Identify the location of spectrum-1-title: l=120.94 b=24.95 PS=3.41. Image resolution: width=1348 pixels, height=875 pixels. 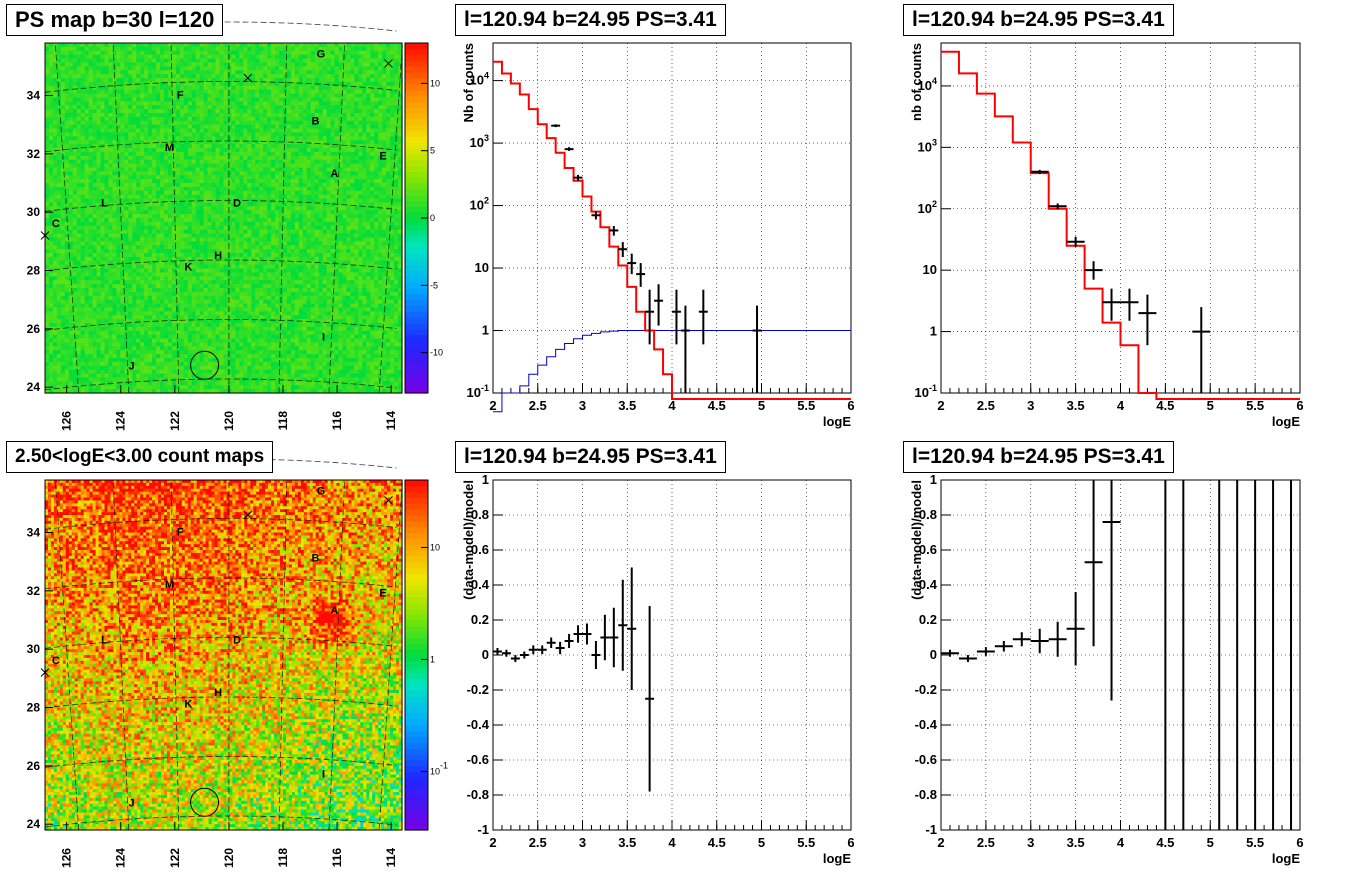
(590, 20).